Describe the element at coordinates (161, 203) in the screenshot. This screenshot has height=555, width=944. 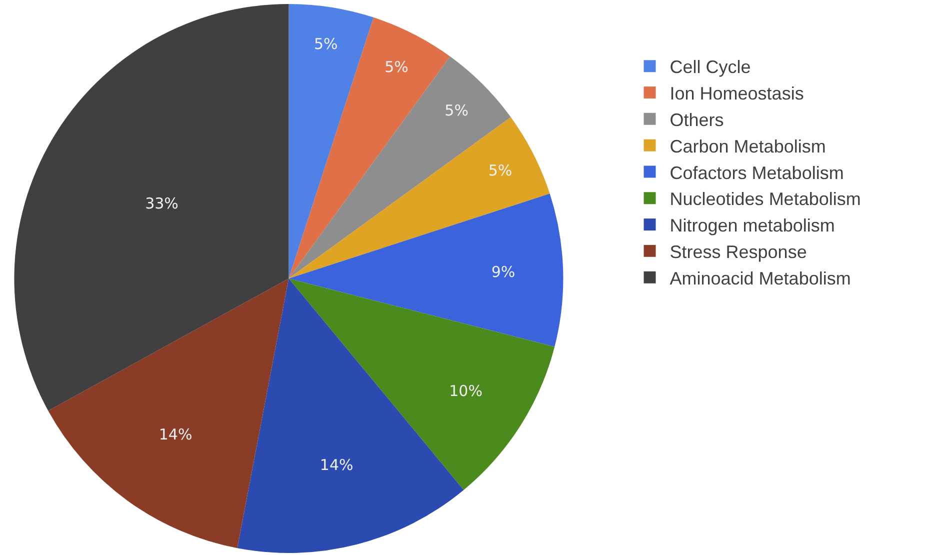
I see `data-label: 33%` at that location.